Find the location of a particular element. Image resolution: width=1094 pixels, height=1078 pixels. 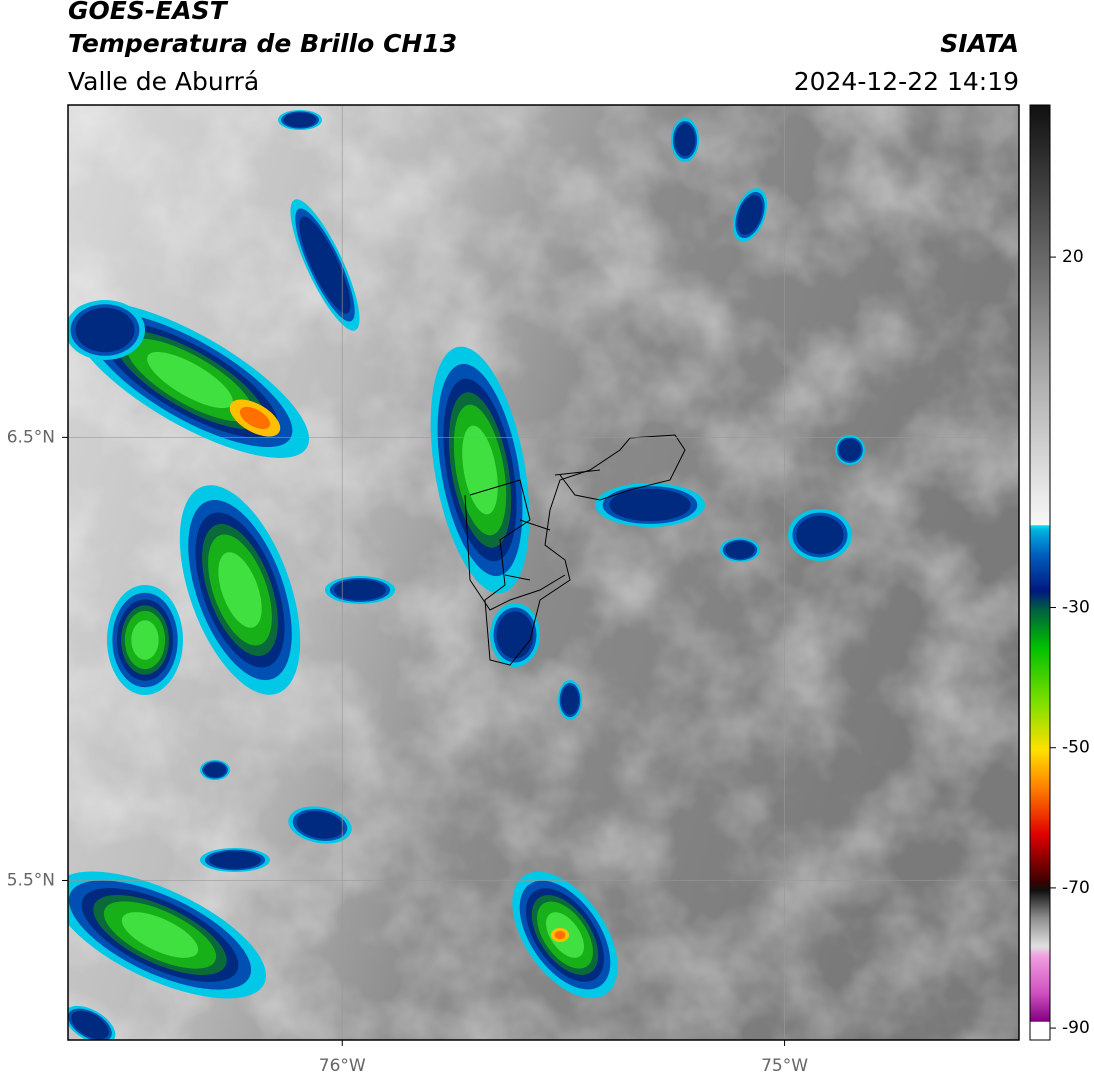

subtitle: Temperatura de Brillo CH13 is located at coordinates (262, 43).